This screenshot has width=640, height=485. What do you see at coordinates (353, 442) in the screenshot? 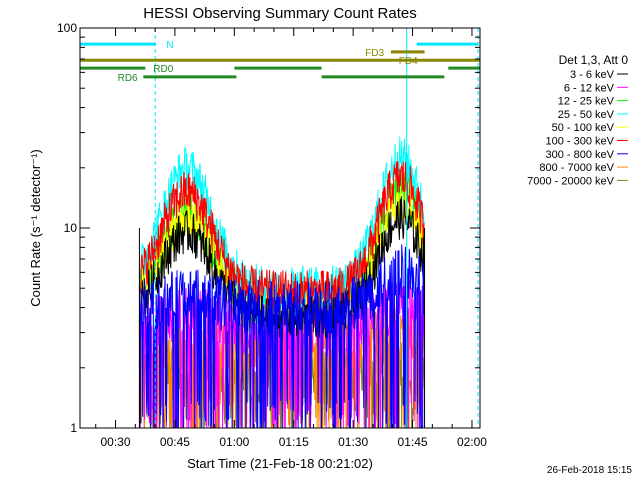
I see `x-tick-label: 01:30` at bounding box center [353, 442].